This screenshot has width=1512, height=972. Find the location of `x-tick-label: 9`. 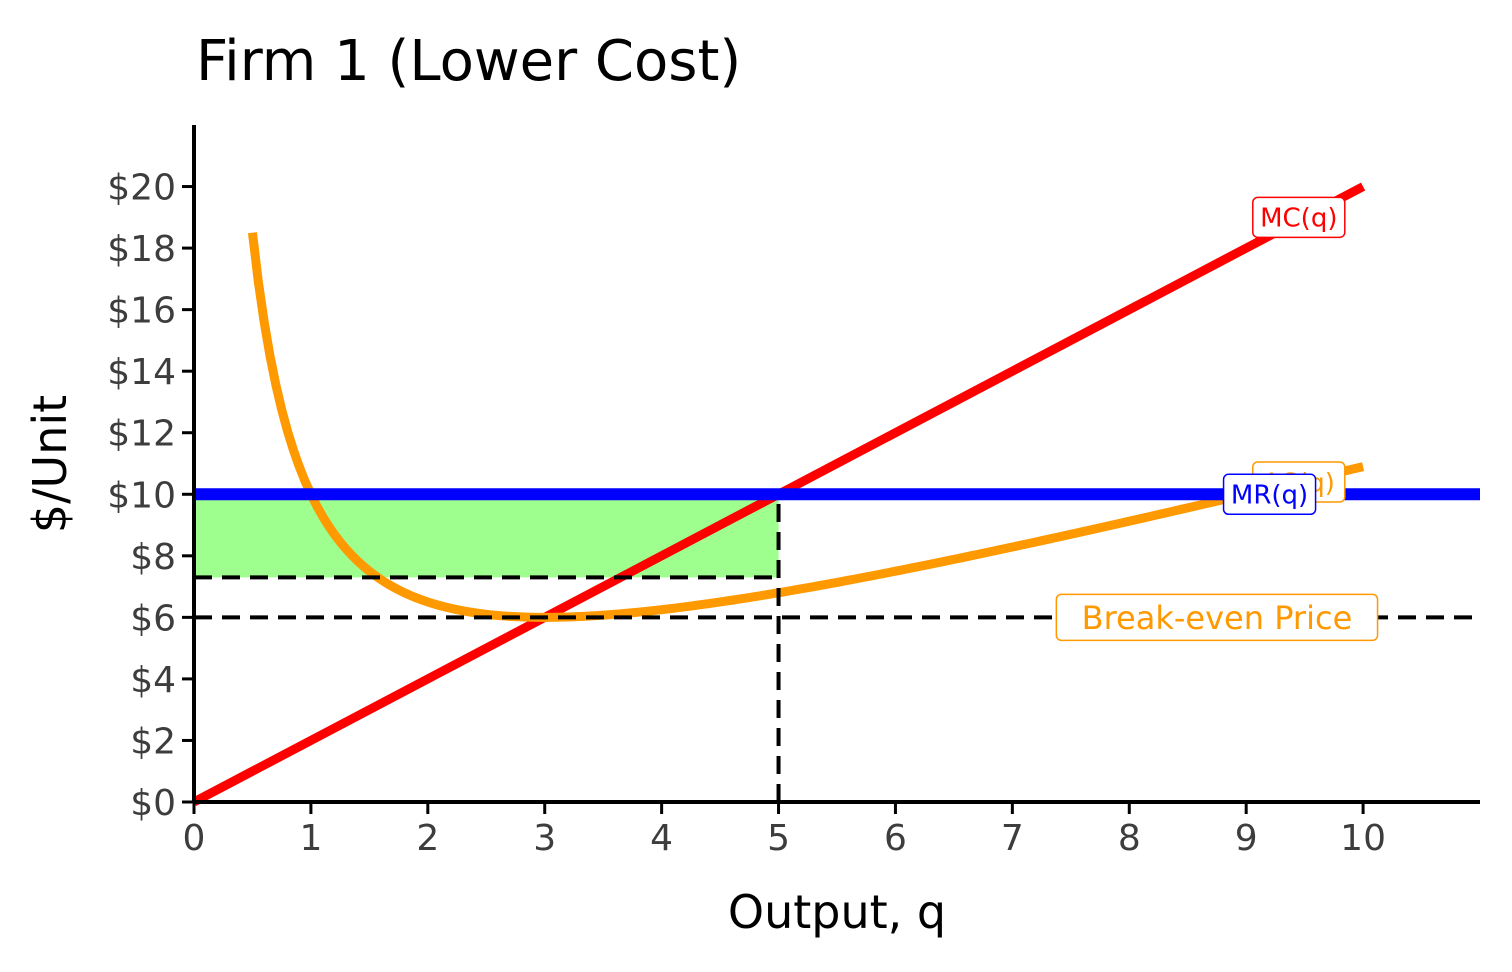

x-tick-label: 9 is located at coordinates (1246, 838).